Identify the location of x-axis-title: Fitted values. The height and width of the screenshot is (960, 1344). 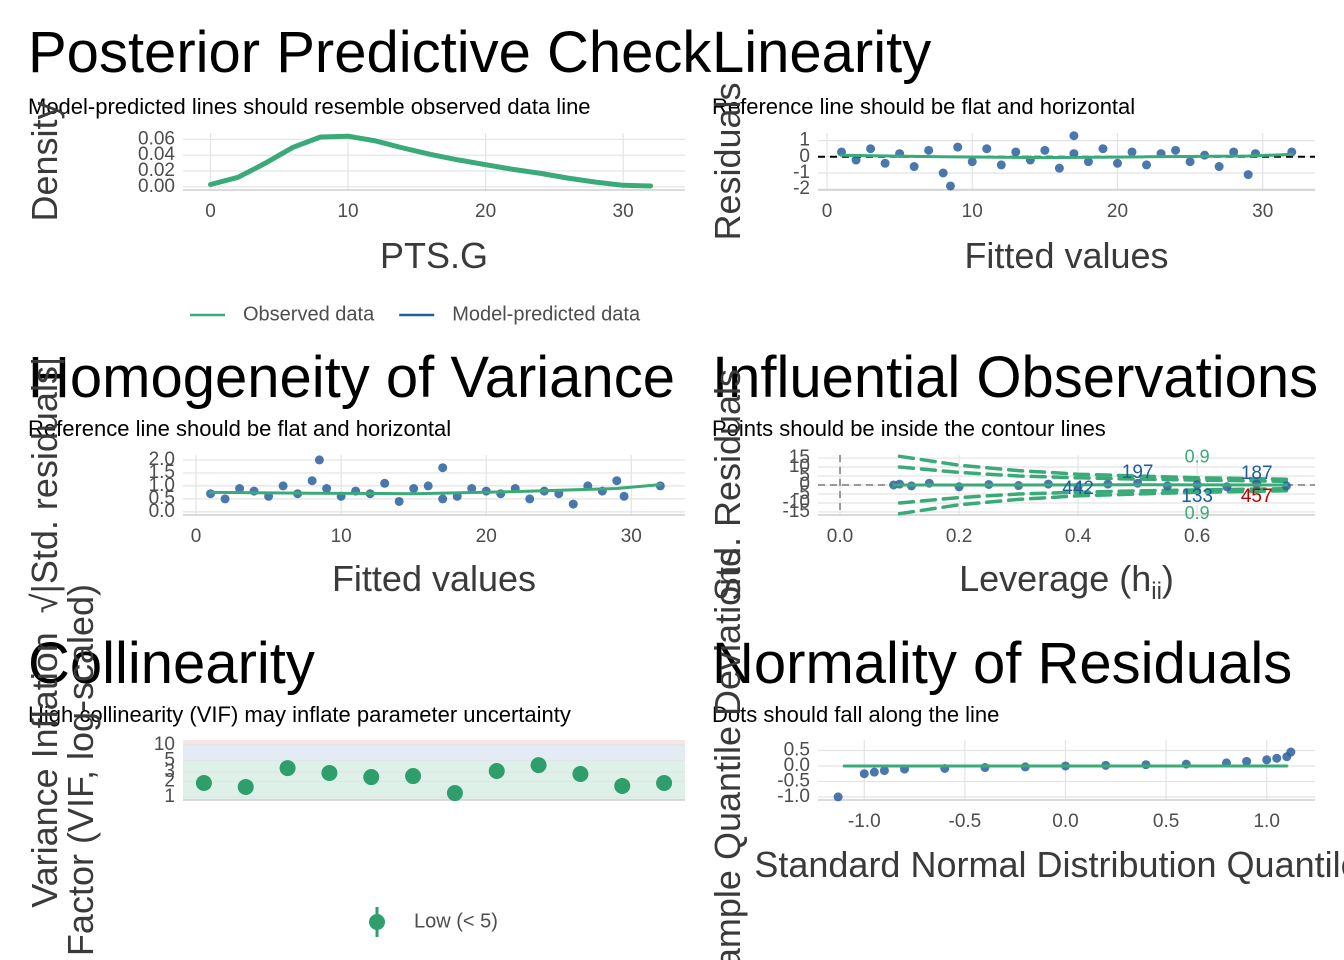
(434, 578).